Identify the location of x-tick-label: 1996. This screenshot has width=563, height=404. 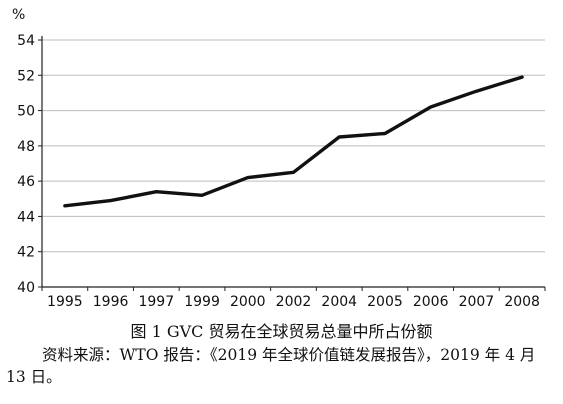
(111, 302).